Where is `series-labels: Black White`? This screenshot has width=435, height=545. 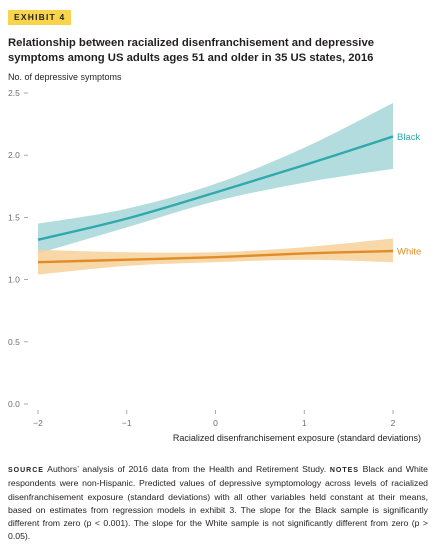
series-labels: Black White is located at coordinates (409, 194).